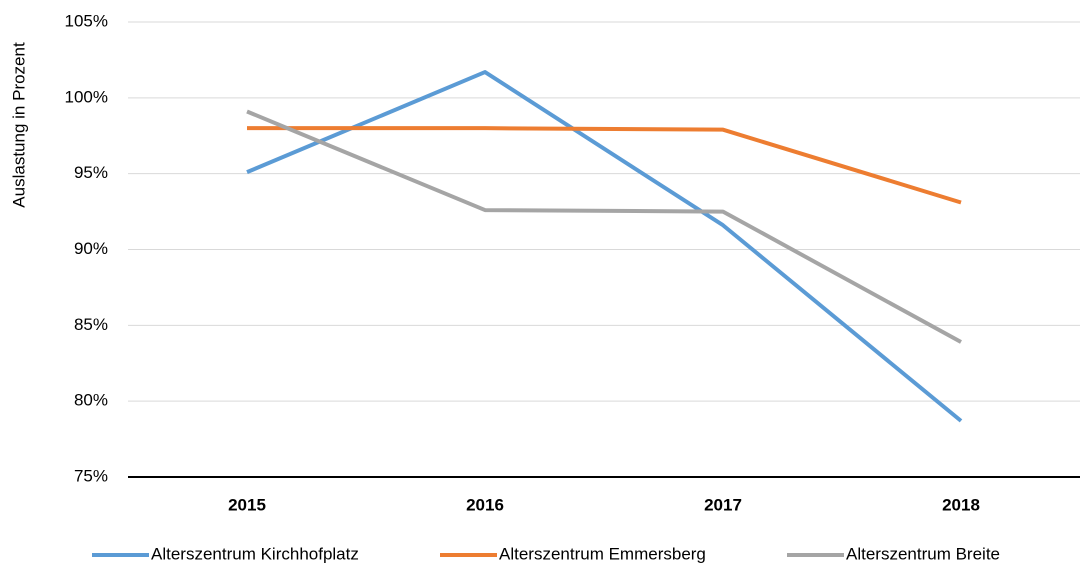 The height and width of the screenshot is (570, 1080). Describe the element at coordinates (485, 504) in the screenshot. I see `x-tick-label: 2016` at that location.